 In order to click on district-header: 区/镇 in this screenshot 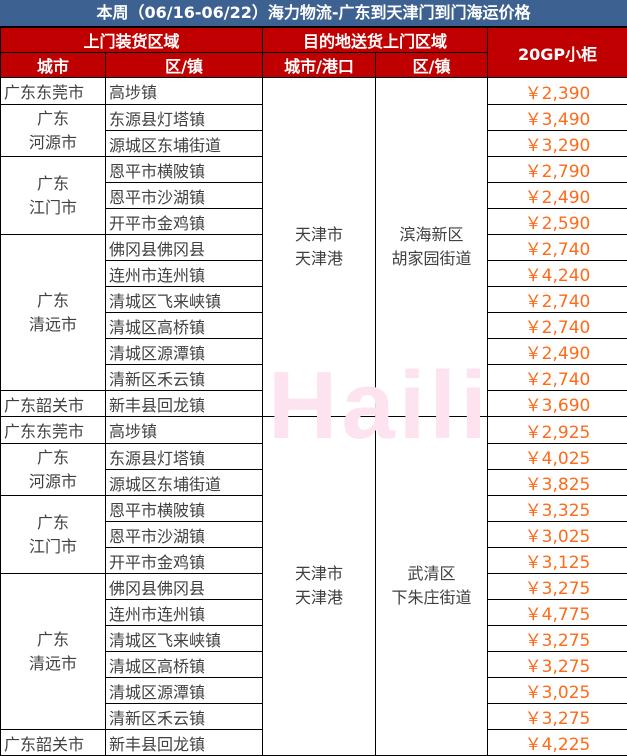, I will do `click(184, 65)`.